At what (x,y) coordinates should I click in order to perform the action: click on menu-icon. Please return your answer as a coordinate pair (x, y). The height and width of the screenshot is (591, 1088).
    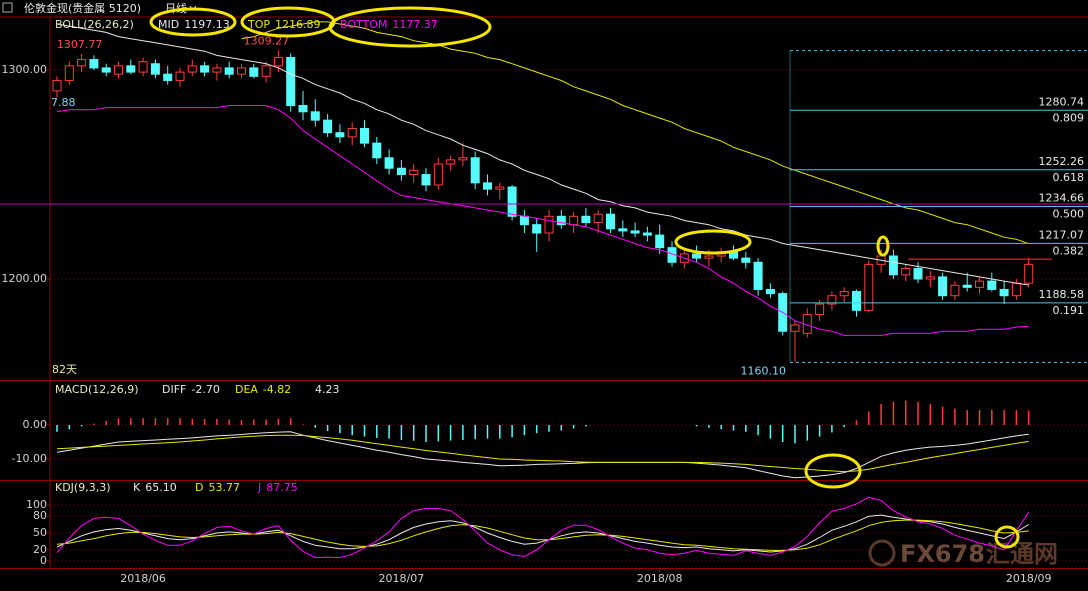
    Looking at the image, I should click on (7, 7).